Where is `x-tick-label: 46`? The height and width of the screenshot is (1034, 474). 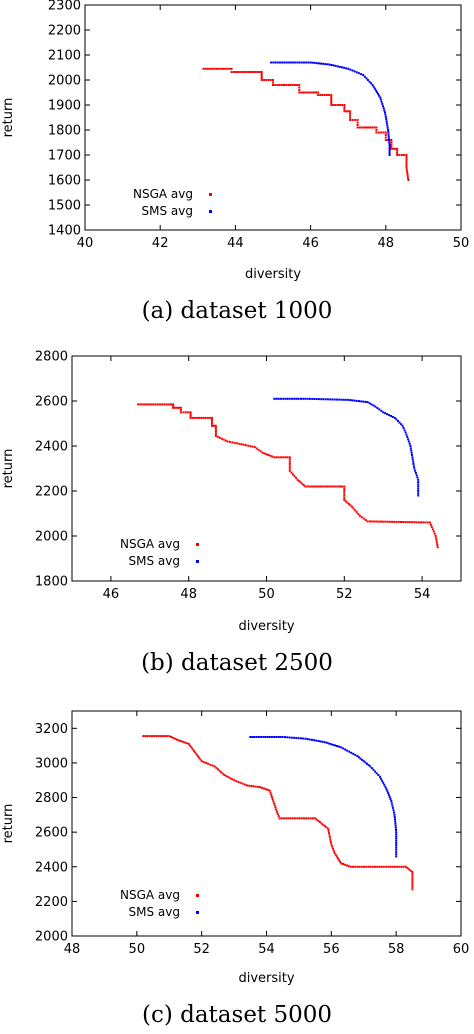
x-tick-label: 46 is located at coordinates (111, 594).